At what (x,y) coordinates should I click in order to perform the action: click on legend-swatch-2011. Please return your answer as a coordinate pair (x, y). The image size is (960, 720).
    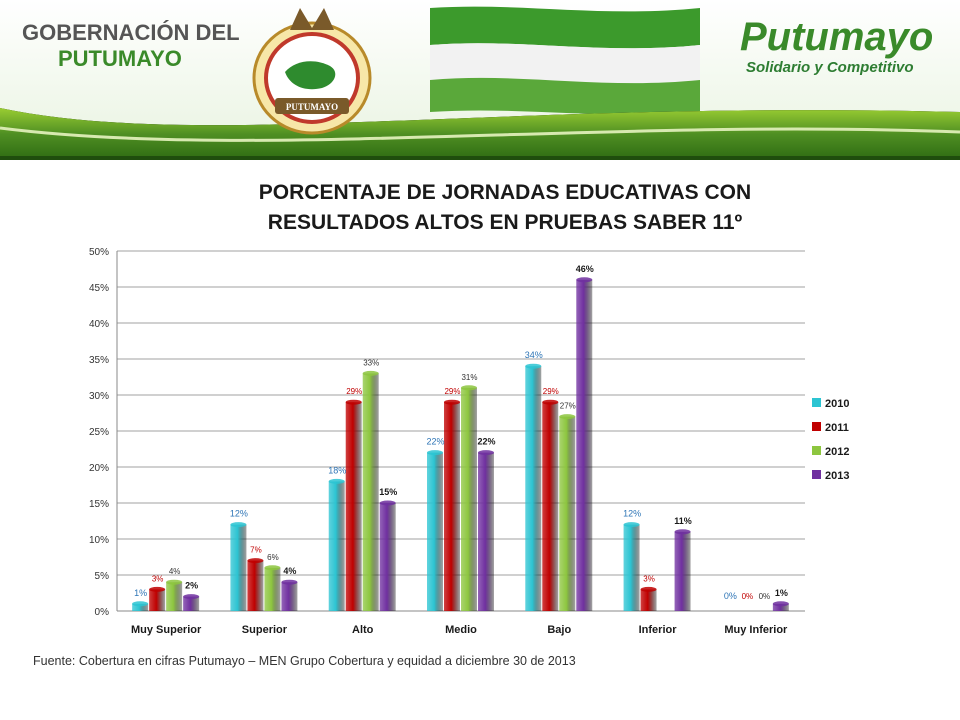
    Looking at the image, I should click on (816, 426).